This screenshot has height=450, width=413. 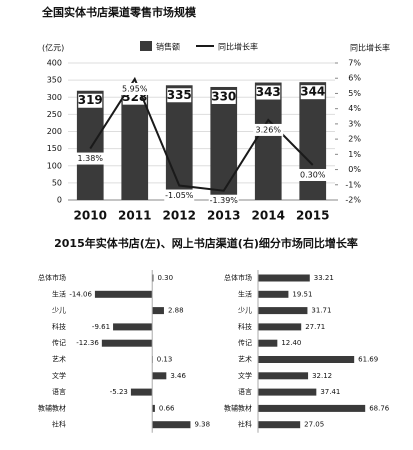 I want to click on y-tick-label: 350, so click(x=54, y=80).